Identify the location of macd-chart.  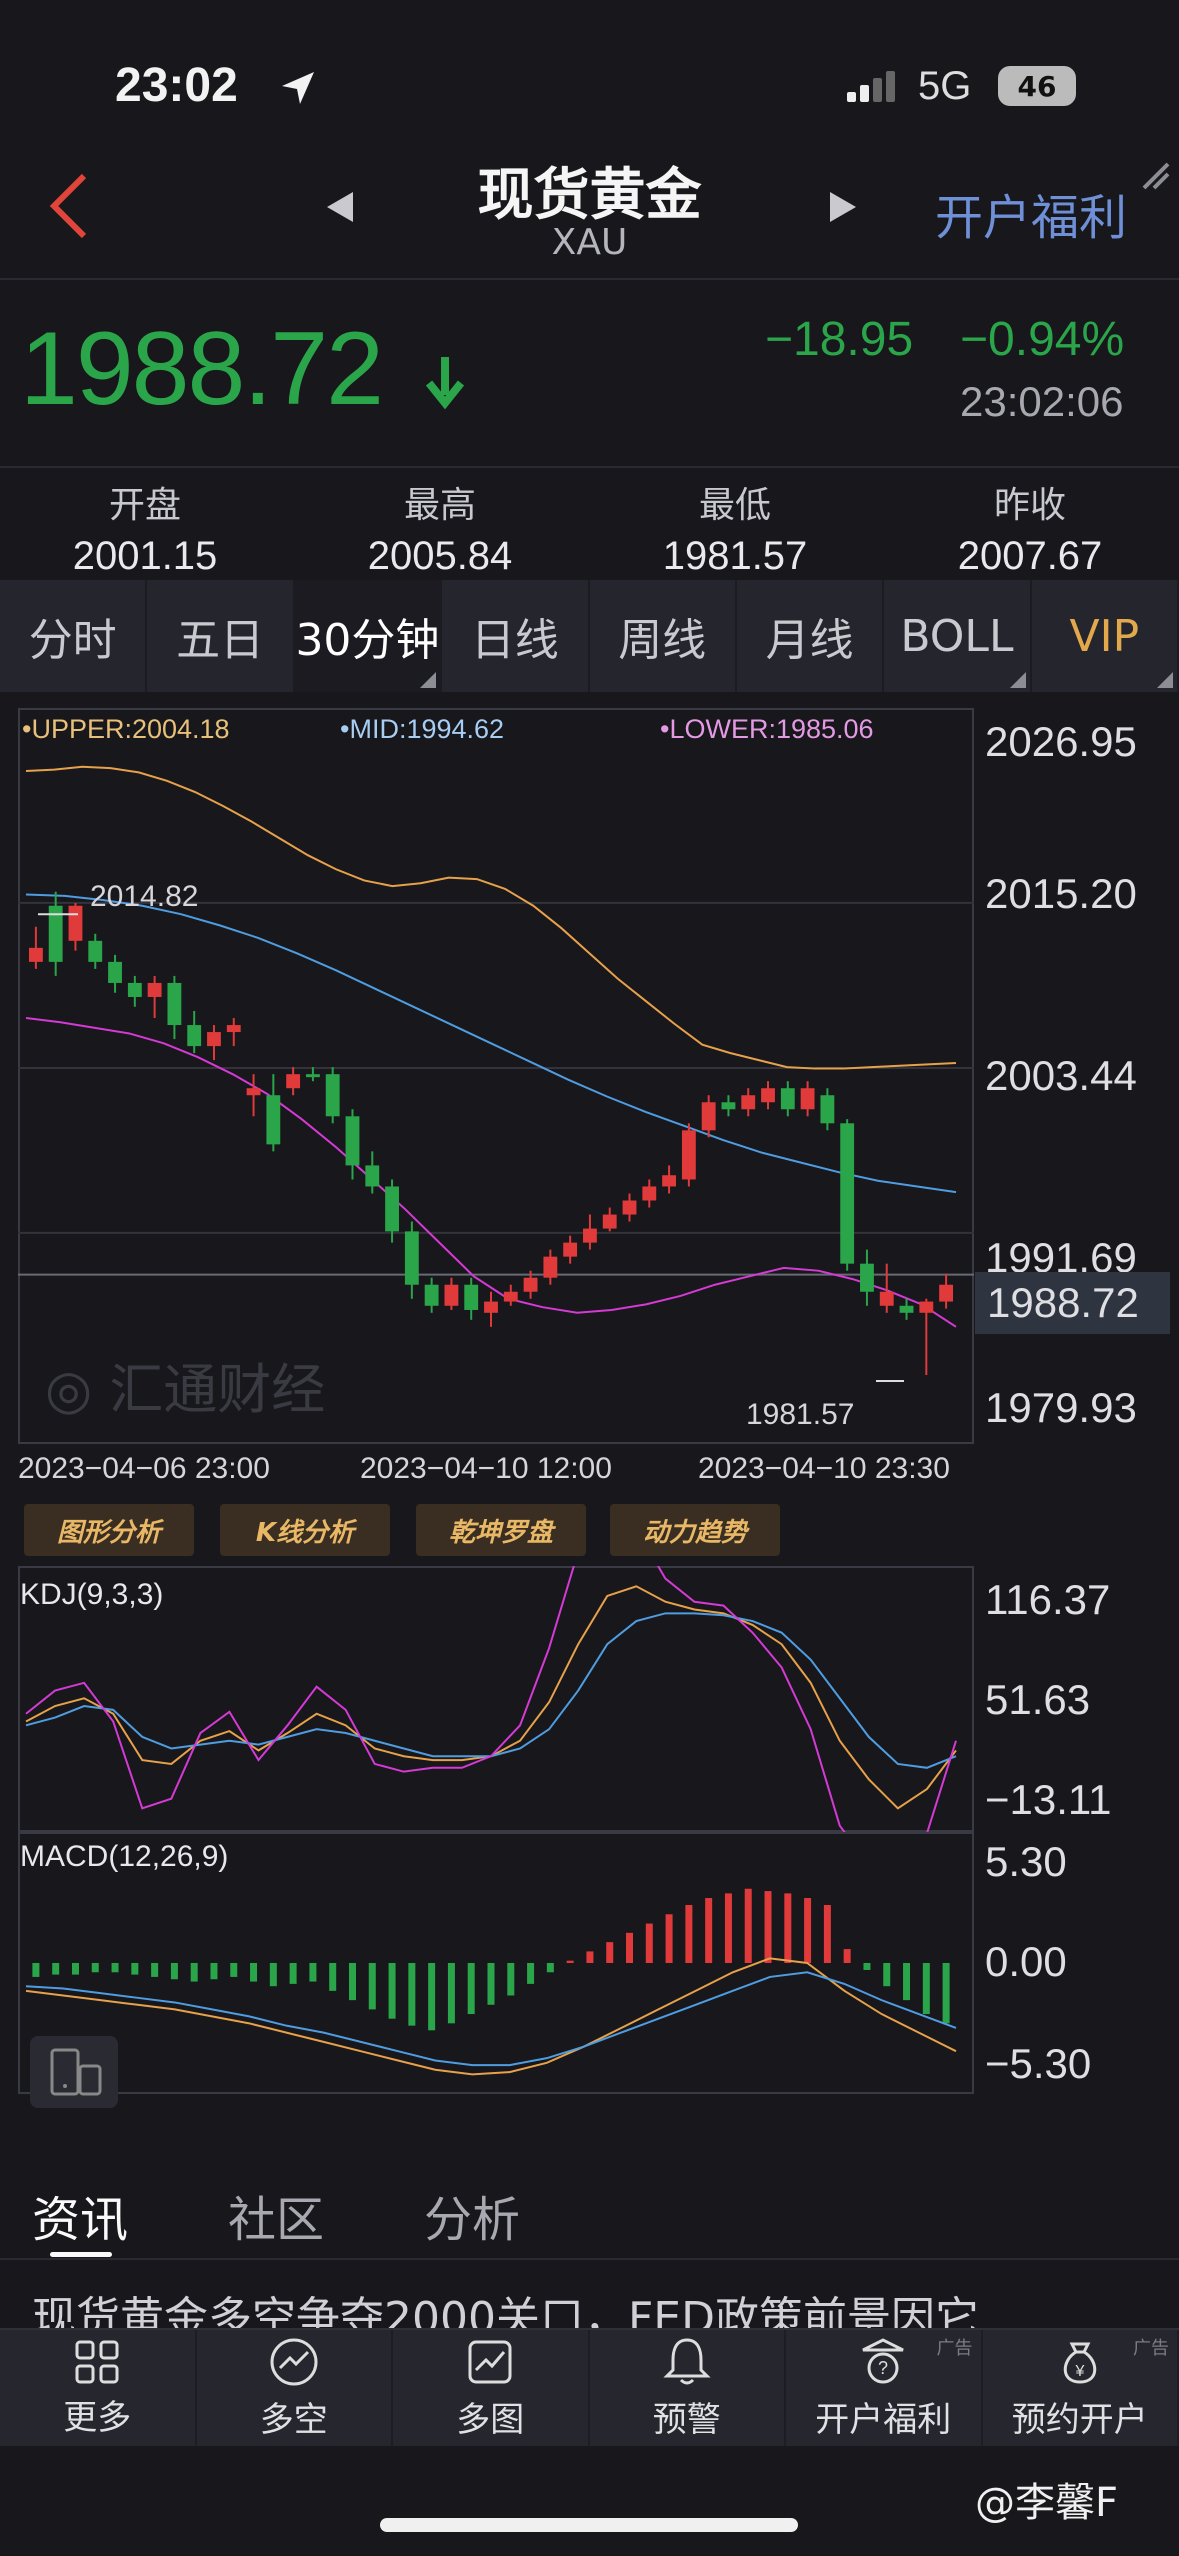
(496, 1963).